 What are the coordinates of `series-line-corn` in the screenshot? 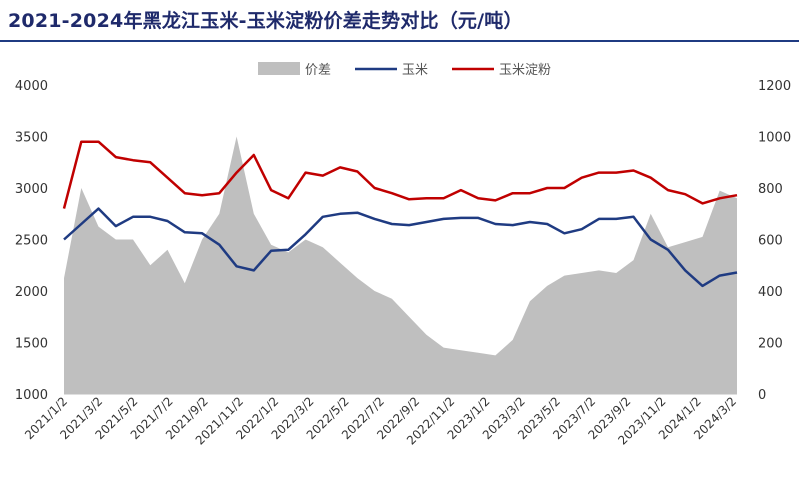 It's located at (400, 247).